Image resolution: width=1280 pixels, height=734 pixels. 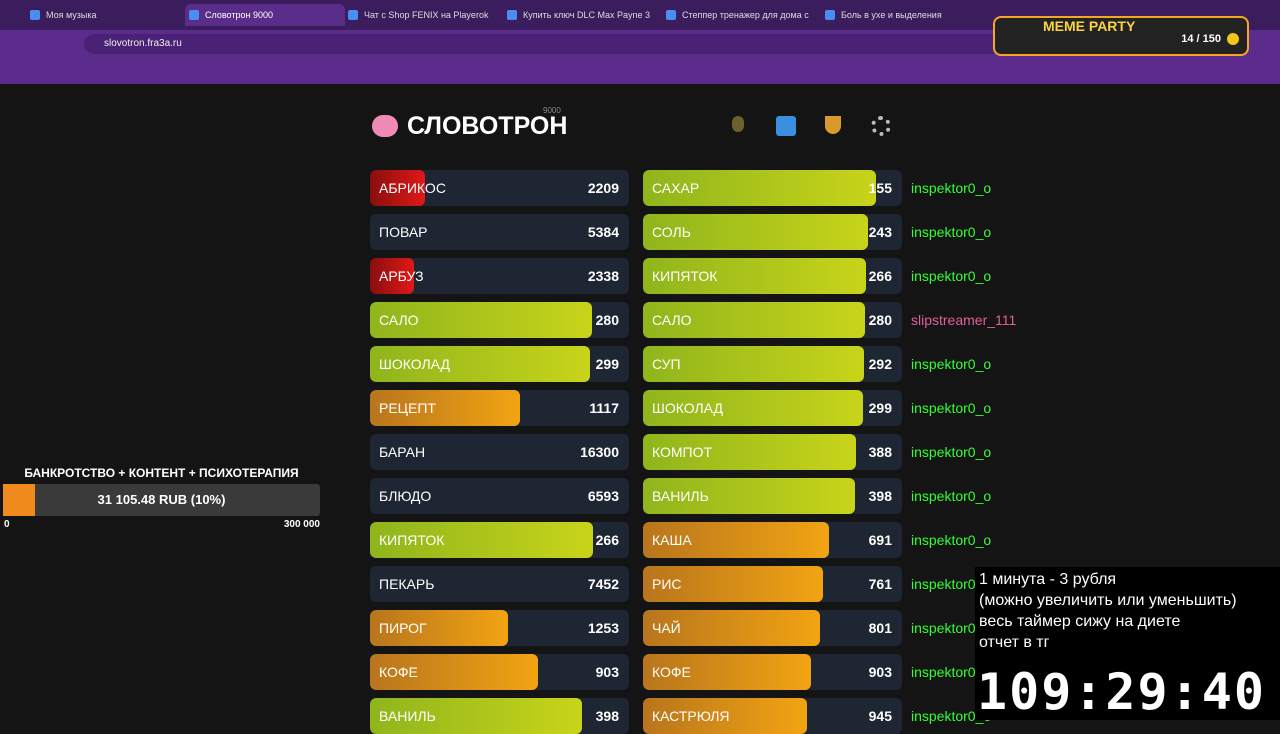 I want to click on guess-rank: 16300, so click(x=599, y=452).